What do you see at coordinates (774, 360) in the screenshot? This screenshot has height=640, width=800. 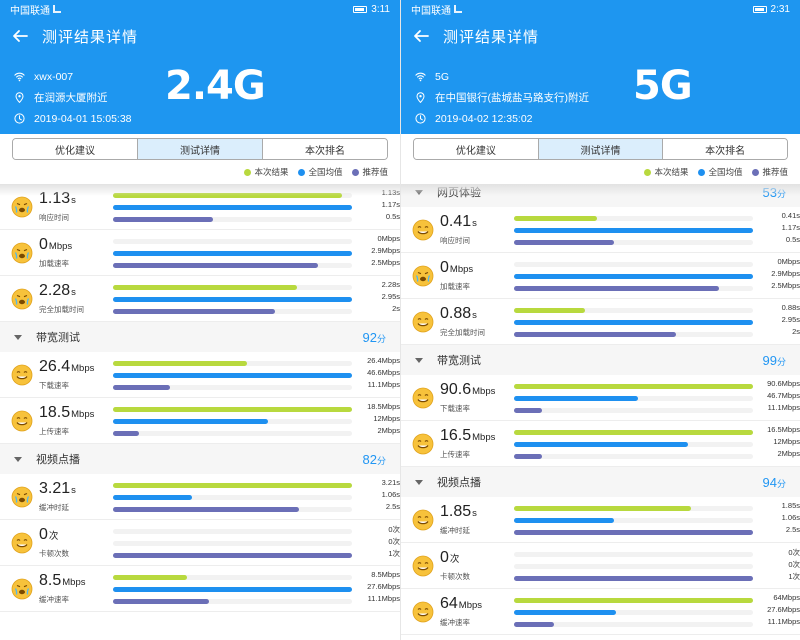 I see `section-score: 99分` at bounding box center [774, 360].